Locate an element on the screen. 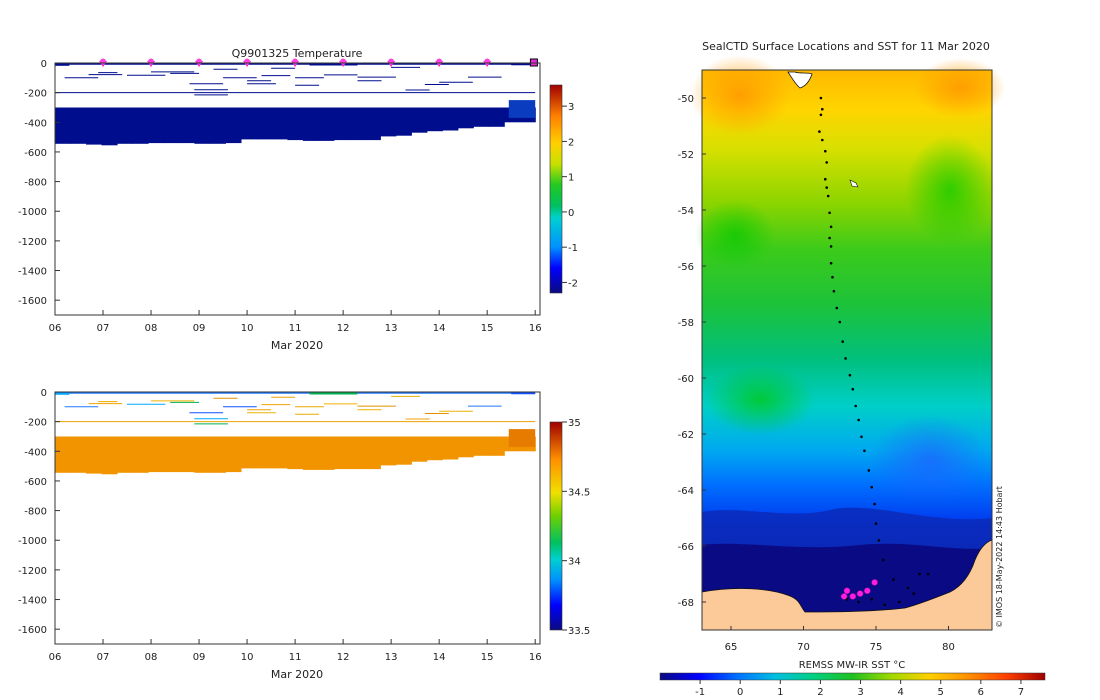 The image size is (1100, 700). salinity-colorbar-ticks: 35 34.5 34 33.5 is located at coordinates (576, 527).